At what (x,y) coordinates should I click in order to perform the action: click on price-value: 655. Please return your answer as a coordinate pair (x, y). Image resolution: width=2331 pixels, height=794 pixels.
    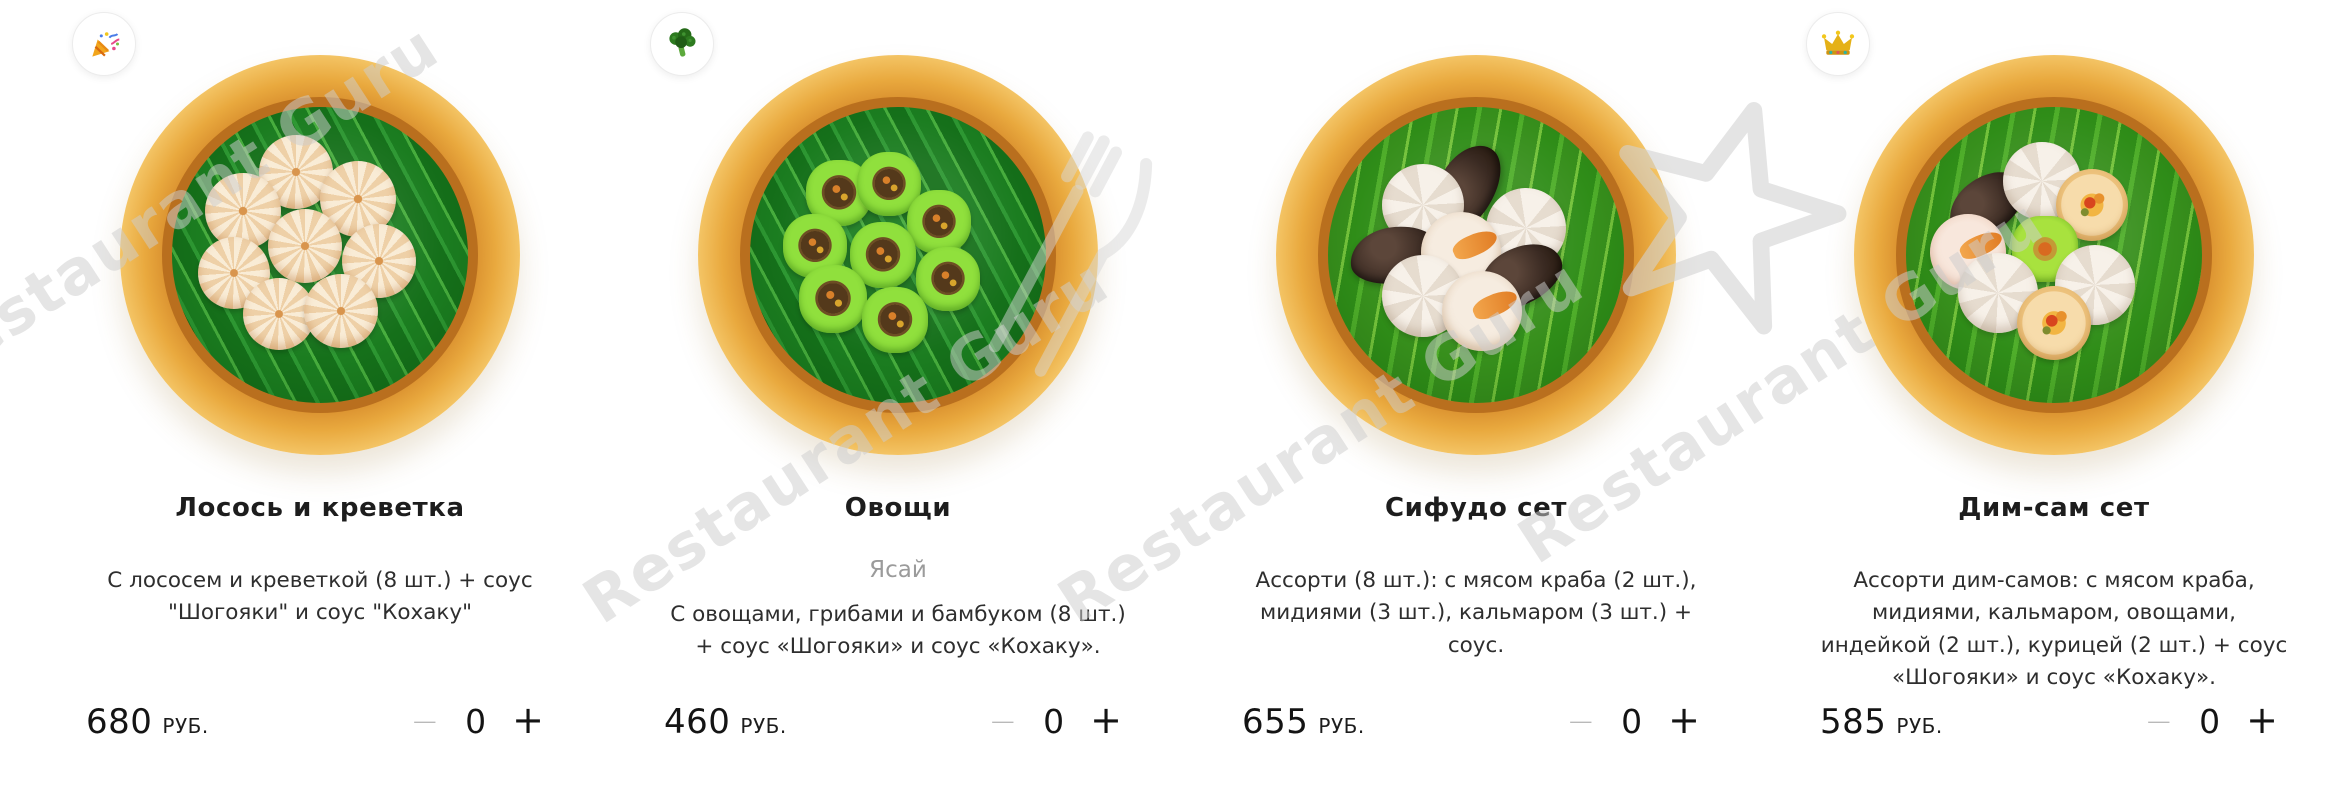
    Looking at the image, I should click on (1275, 722).